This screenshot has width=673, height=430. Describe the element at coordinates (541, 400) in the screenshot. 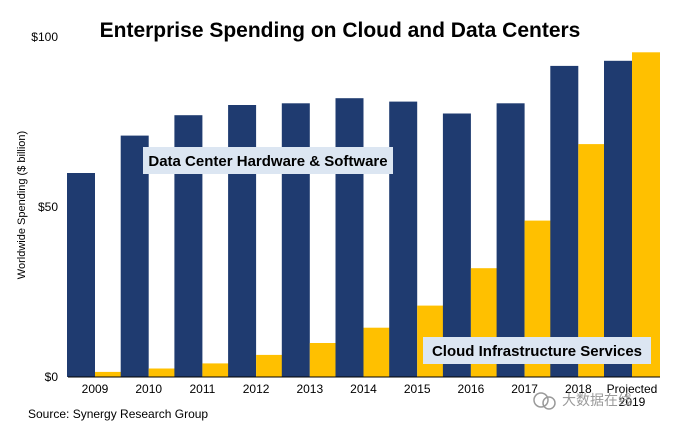

I see `watermark-icon` at that location.